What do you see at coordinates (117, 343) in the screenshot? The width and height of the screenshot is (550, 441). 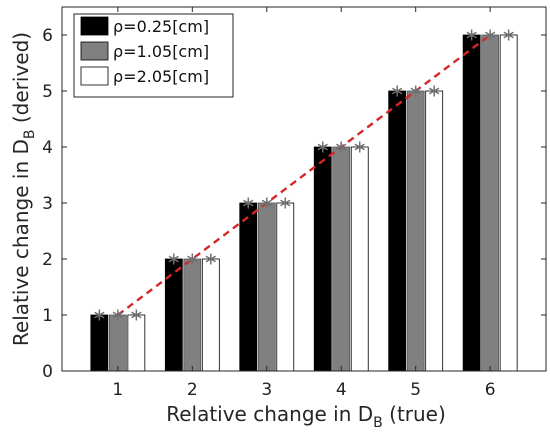 I see `bar-series2-cat1` at bounding box center [117, 343].